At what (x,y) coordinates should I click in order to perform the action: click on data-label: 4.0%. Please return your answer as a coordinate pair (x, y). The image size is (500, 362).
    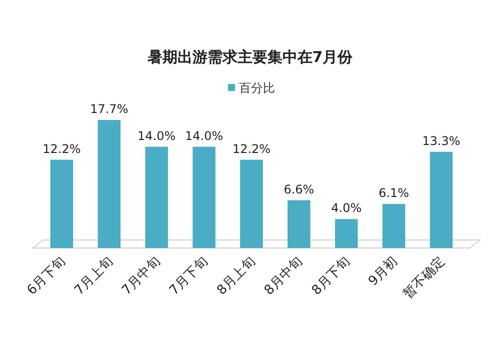
    Looking at the image, I should click on (346, 208).